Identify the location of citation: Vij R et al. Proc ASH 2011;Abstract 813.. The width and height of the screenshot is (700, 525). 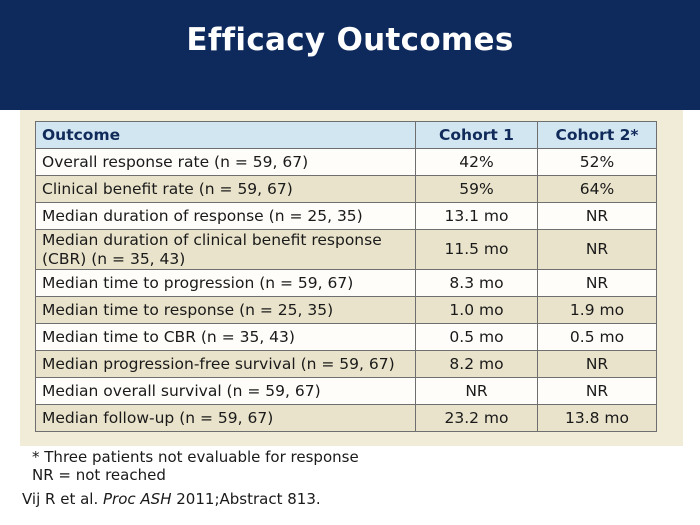
(171, 499).